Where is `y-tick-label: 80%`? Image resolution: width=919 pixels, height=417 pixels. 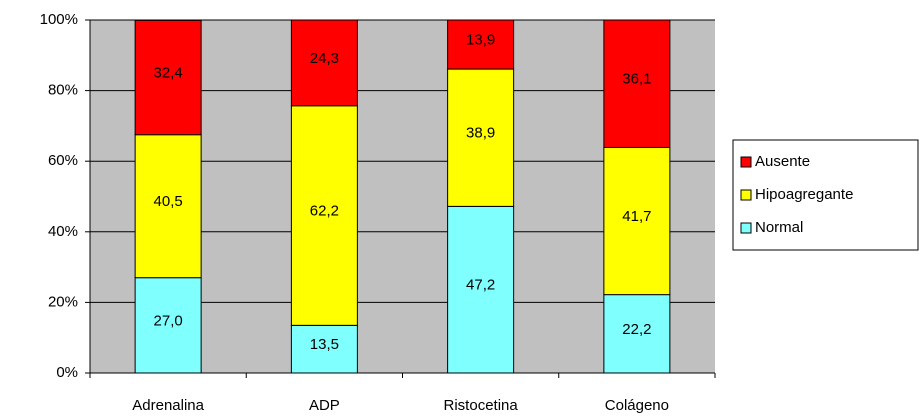 y-tick-label: 80% is located at coordinates (63, 90).